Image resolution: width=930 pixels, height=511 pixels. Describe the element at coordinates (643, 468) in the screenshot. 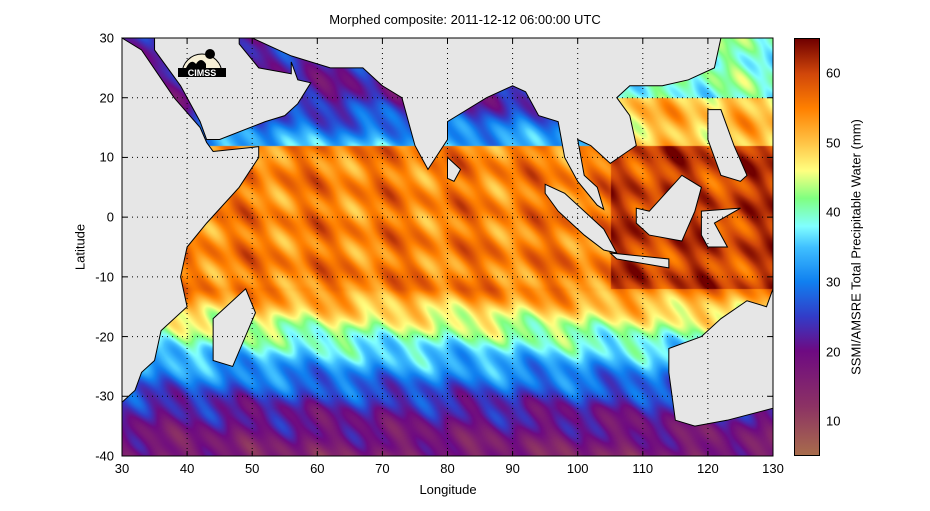

I see `x-tick-label: 110` at that location.